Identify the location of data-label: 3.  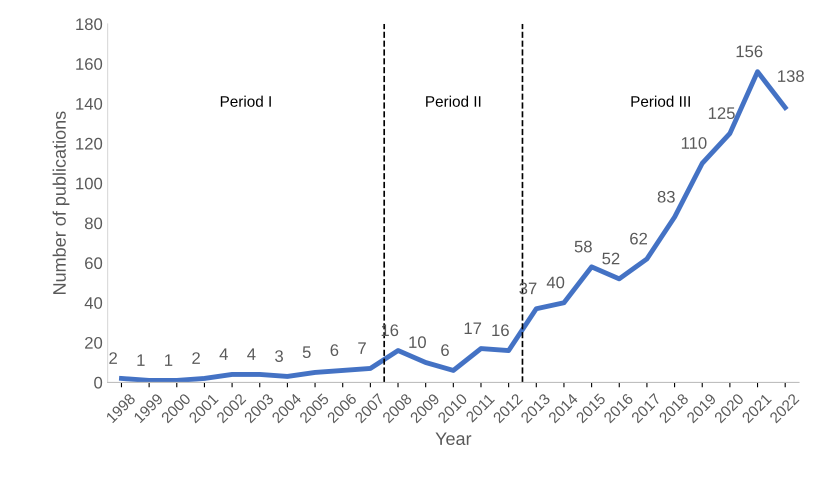
(279, 356).